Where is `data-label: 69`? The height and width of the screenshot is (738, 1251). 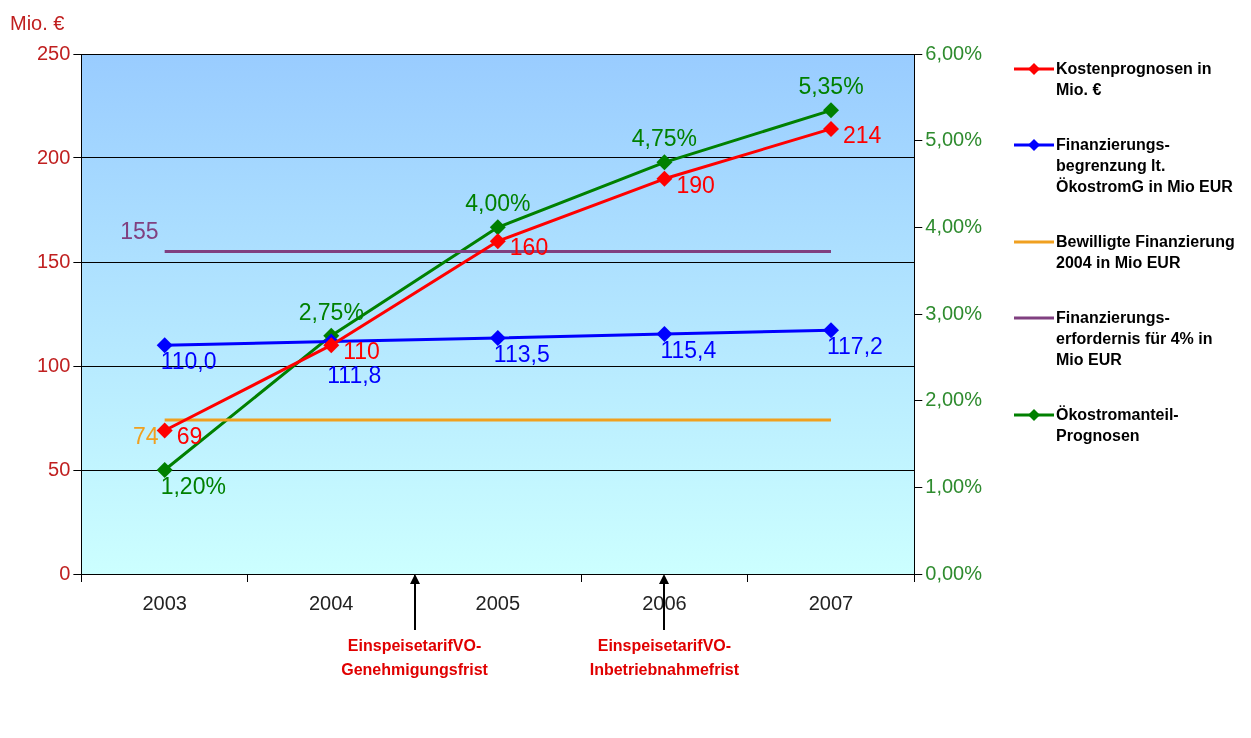 data-label: 69 is located at coordinates (189, 436).